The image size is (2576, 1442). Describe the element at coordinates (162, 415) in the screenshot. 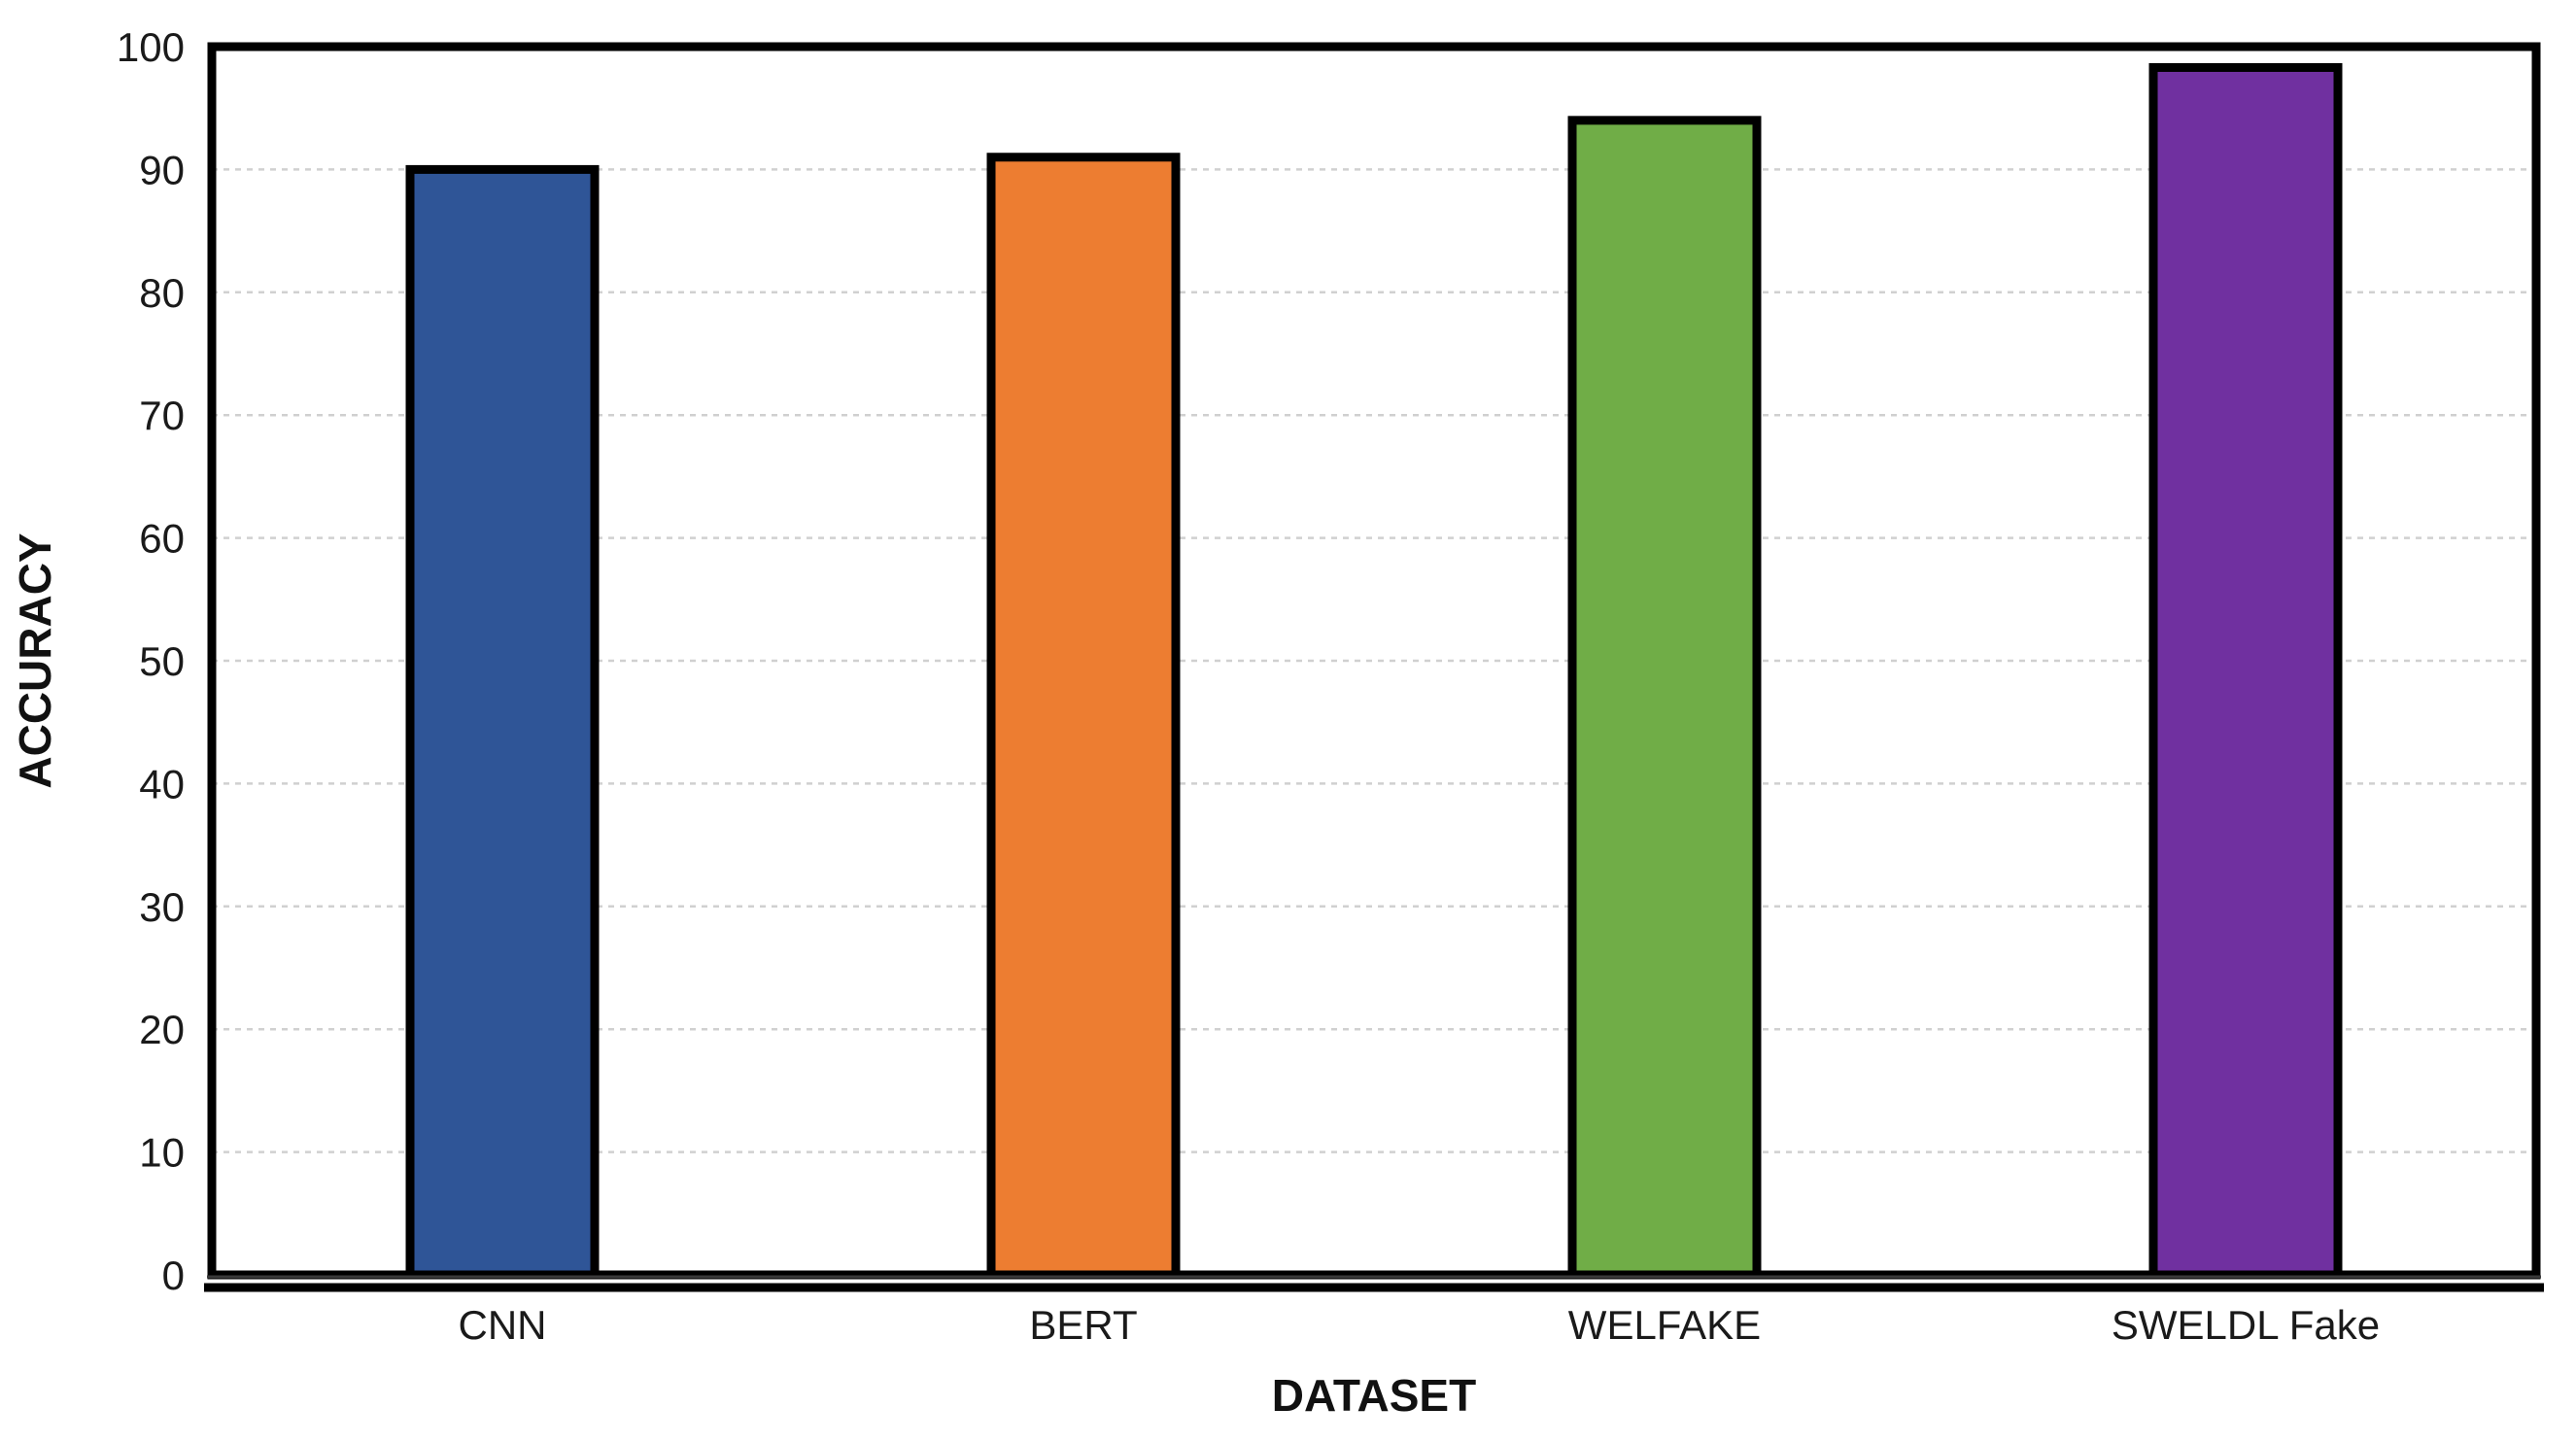

I see `y-tick-label-70: 70` at that location.